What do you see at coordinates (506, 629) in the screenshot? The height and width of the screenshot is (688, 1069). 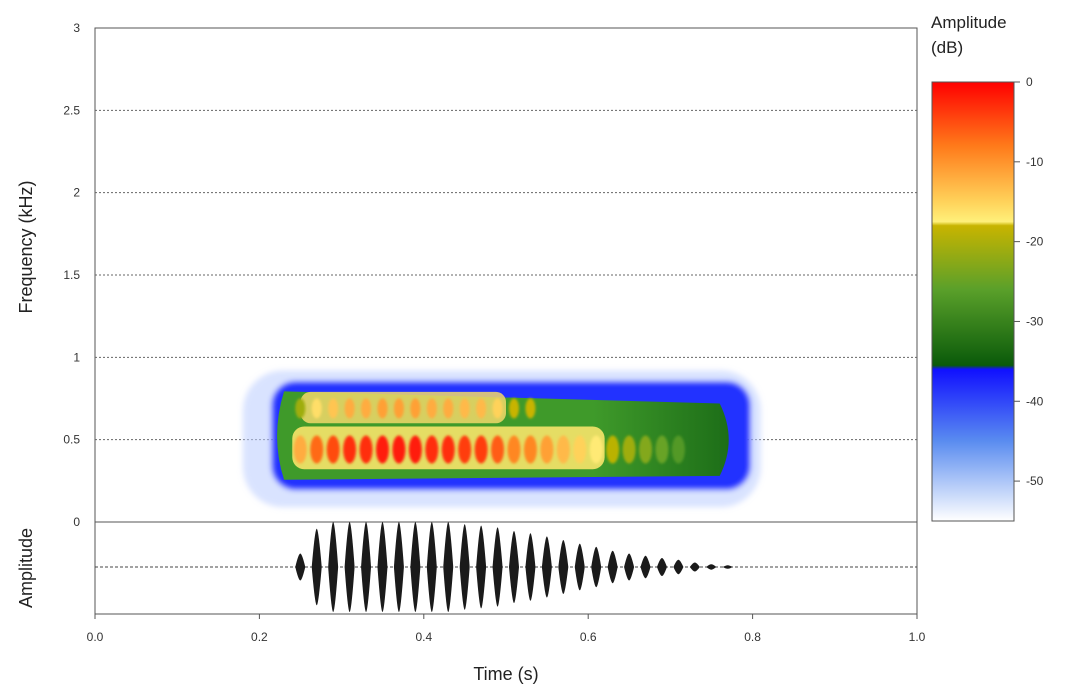 I see `time-axis-ticks: 0.0 0.2 0.4 0.6 0.8 1.0` at bounding box center [506, 629].